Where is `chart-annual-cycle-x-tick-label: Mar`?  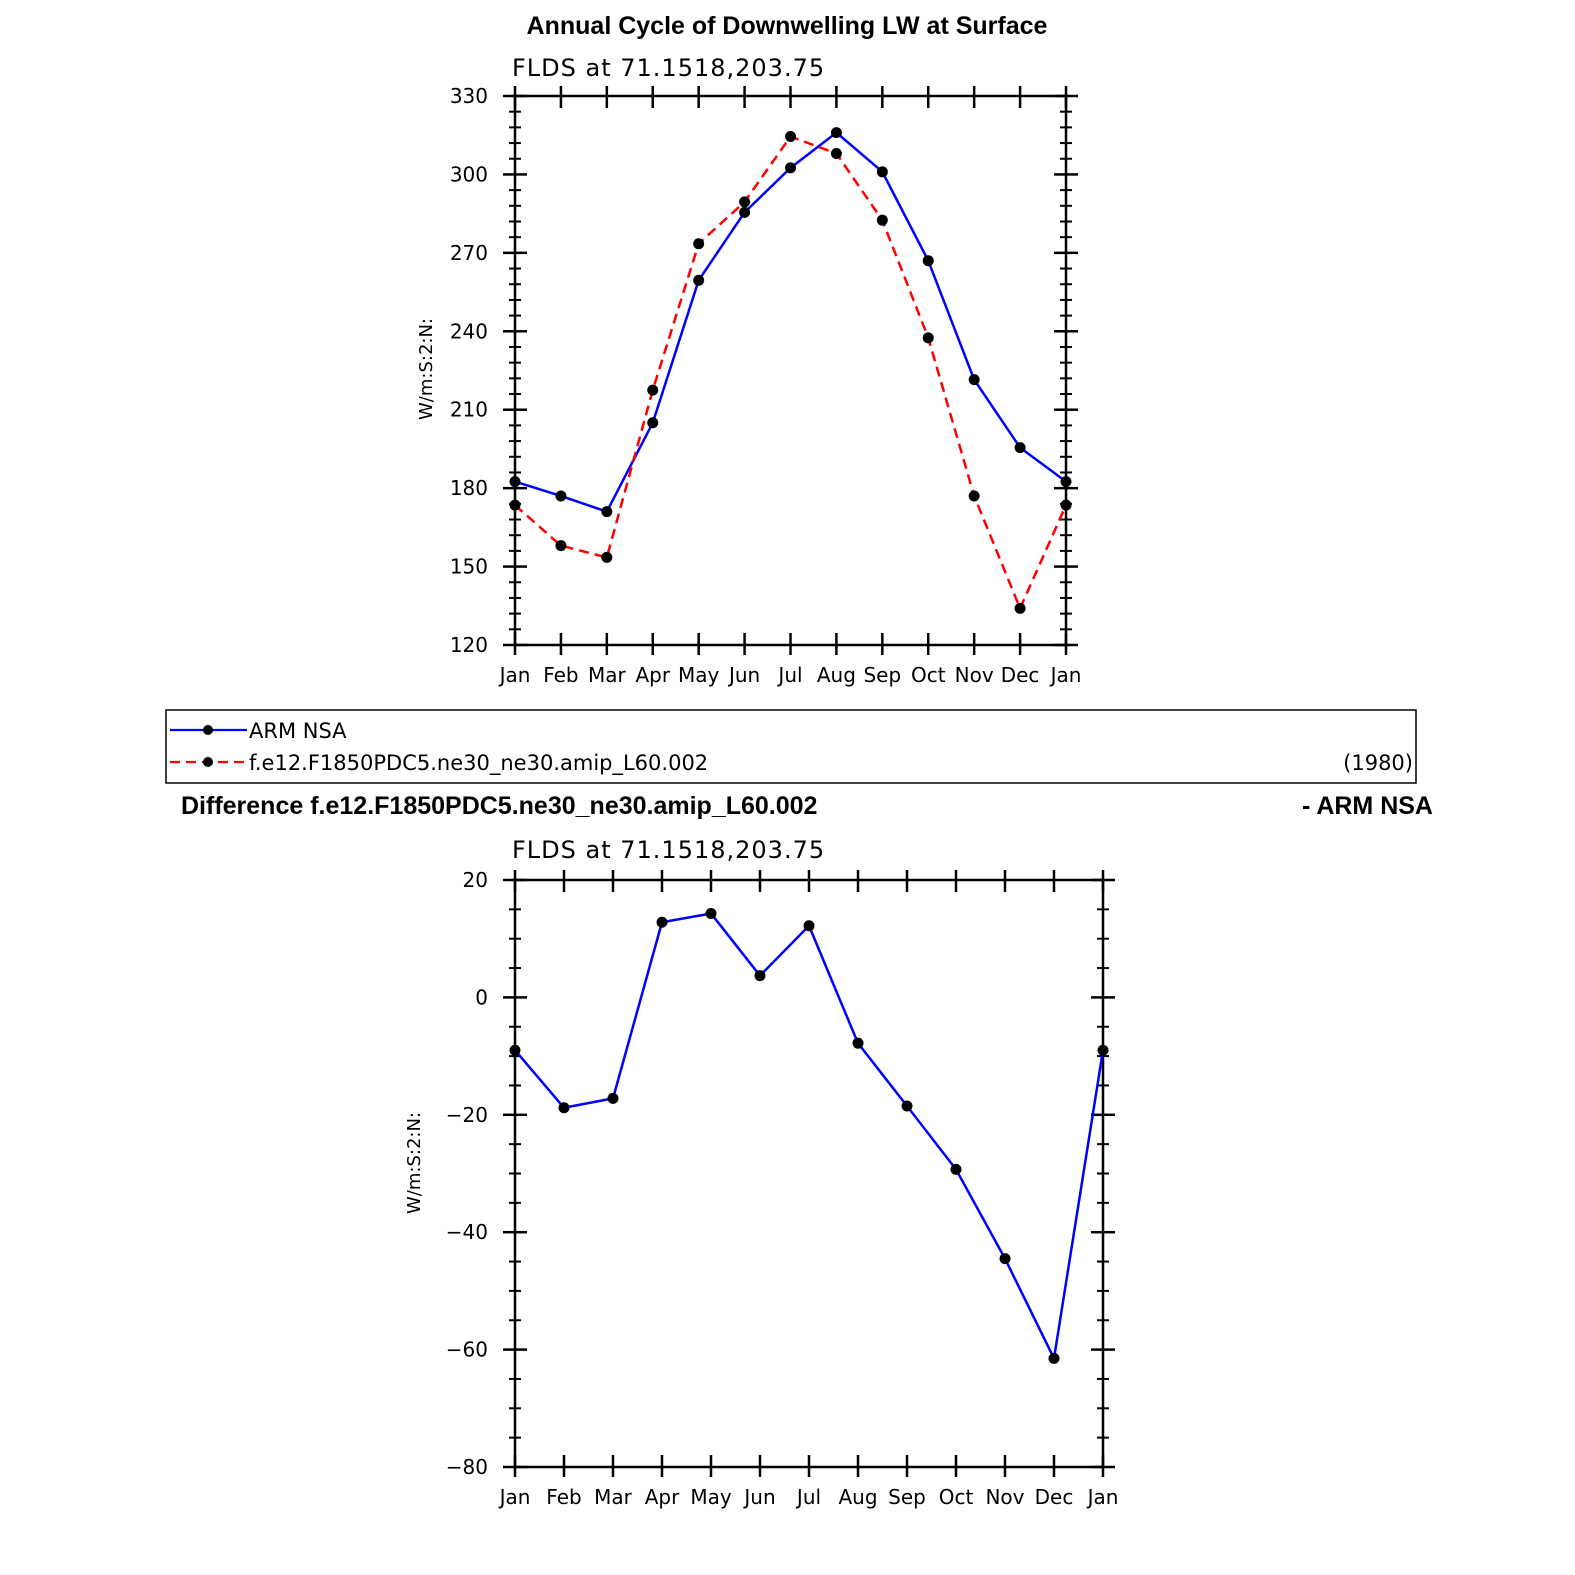 chart-annual-cycle-x-tick-label: Mar is located at coordinates (607, 675).